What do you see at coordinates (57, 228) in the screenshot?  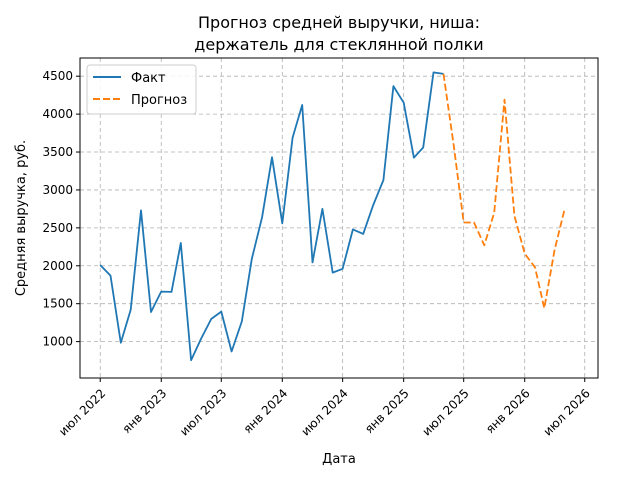 I see `y-tick-label: 2500` at bounding box center [57, 228].